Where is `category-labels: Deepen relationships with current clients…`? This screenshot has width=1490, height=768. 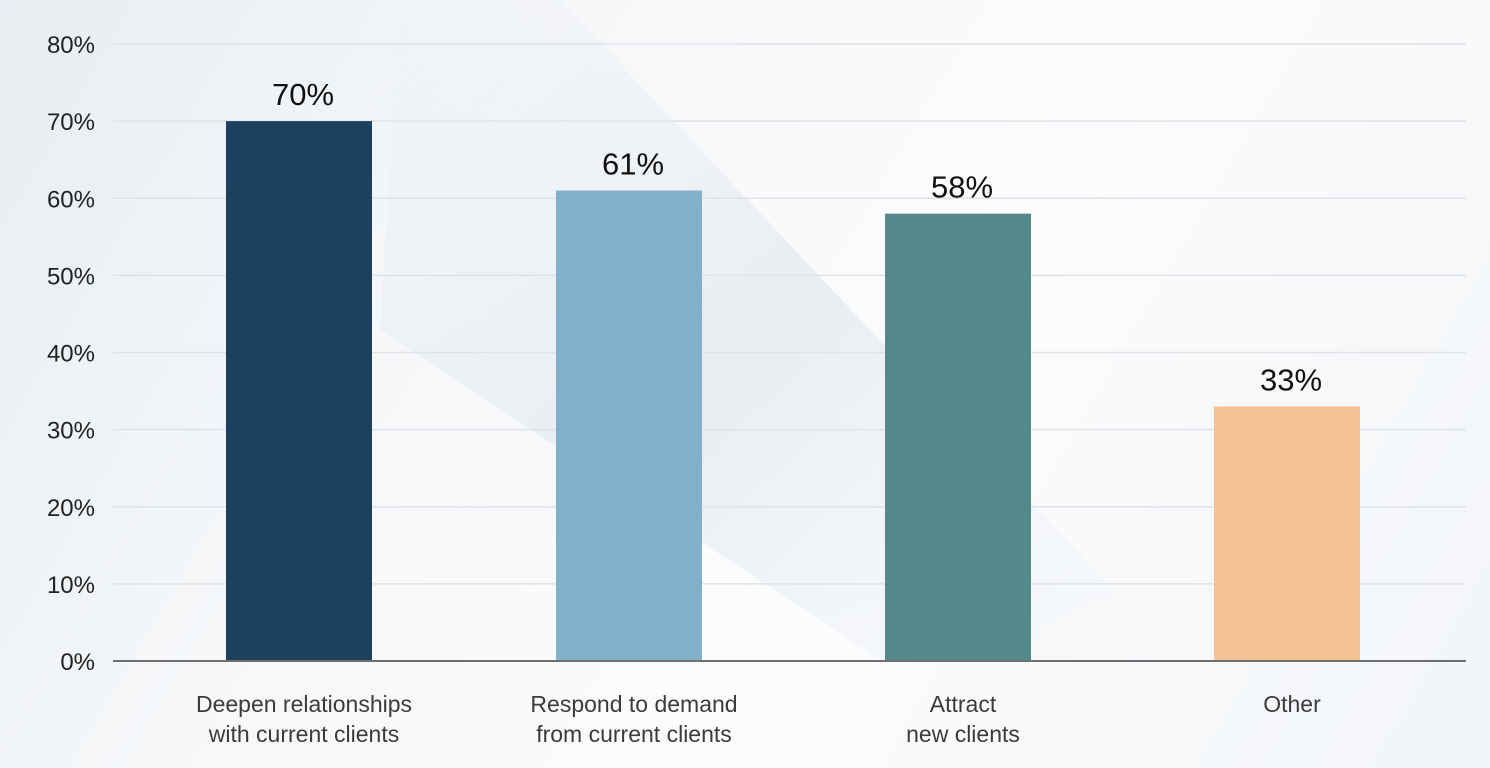
category-labels: Deepen relationships with current clients… is located at coordinates (758, 719).